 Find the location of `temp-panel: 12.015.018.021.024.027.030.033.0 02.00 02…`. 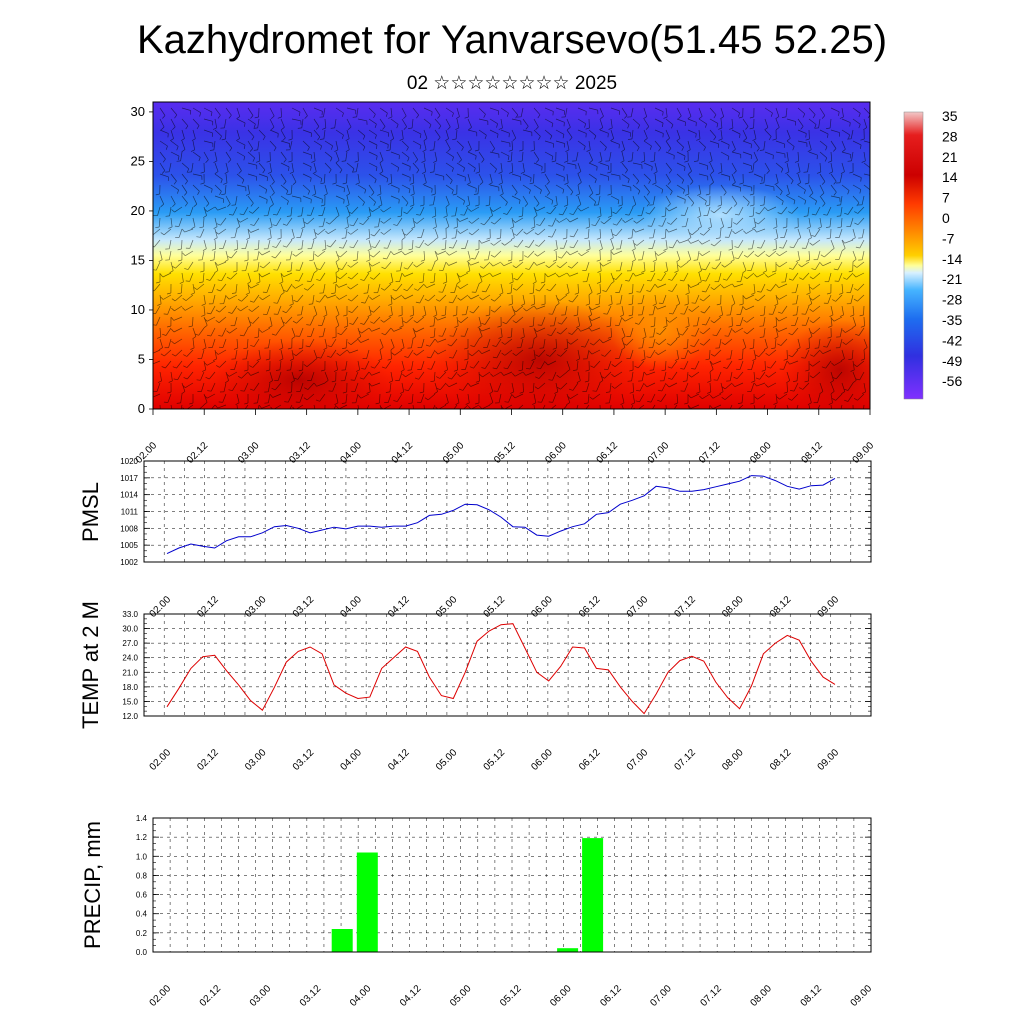

temp-panel: 12.015.018.021.024.027.030.033.0 02.00 02… is located at coordinates (475, 687).